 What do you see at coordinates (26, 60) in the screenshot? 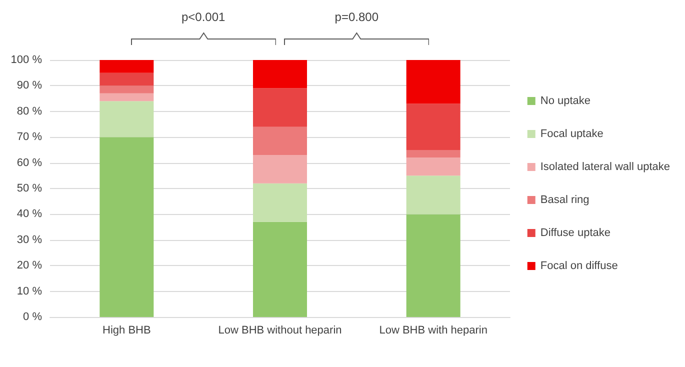
I see `y-tick-label: 100 %` at bounding box center [26, 60].